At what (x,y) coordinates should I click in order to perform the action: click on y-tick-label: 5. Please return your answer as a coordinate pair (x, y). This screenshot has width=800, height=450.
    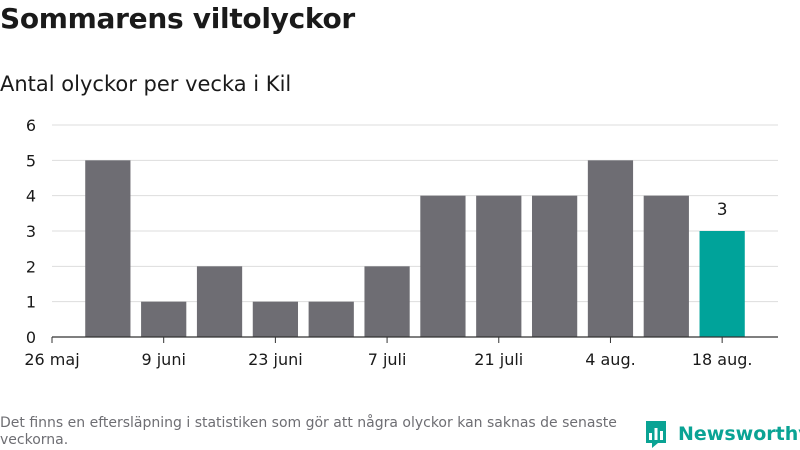
    Looking at the image, I should click on (31, 160).